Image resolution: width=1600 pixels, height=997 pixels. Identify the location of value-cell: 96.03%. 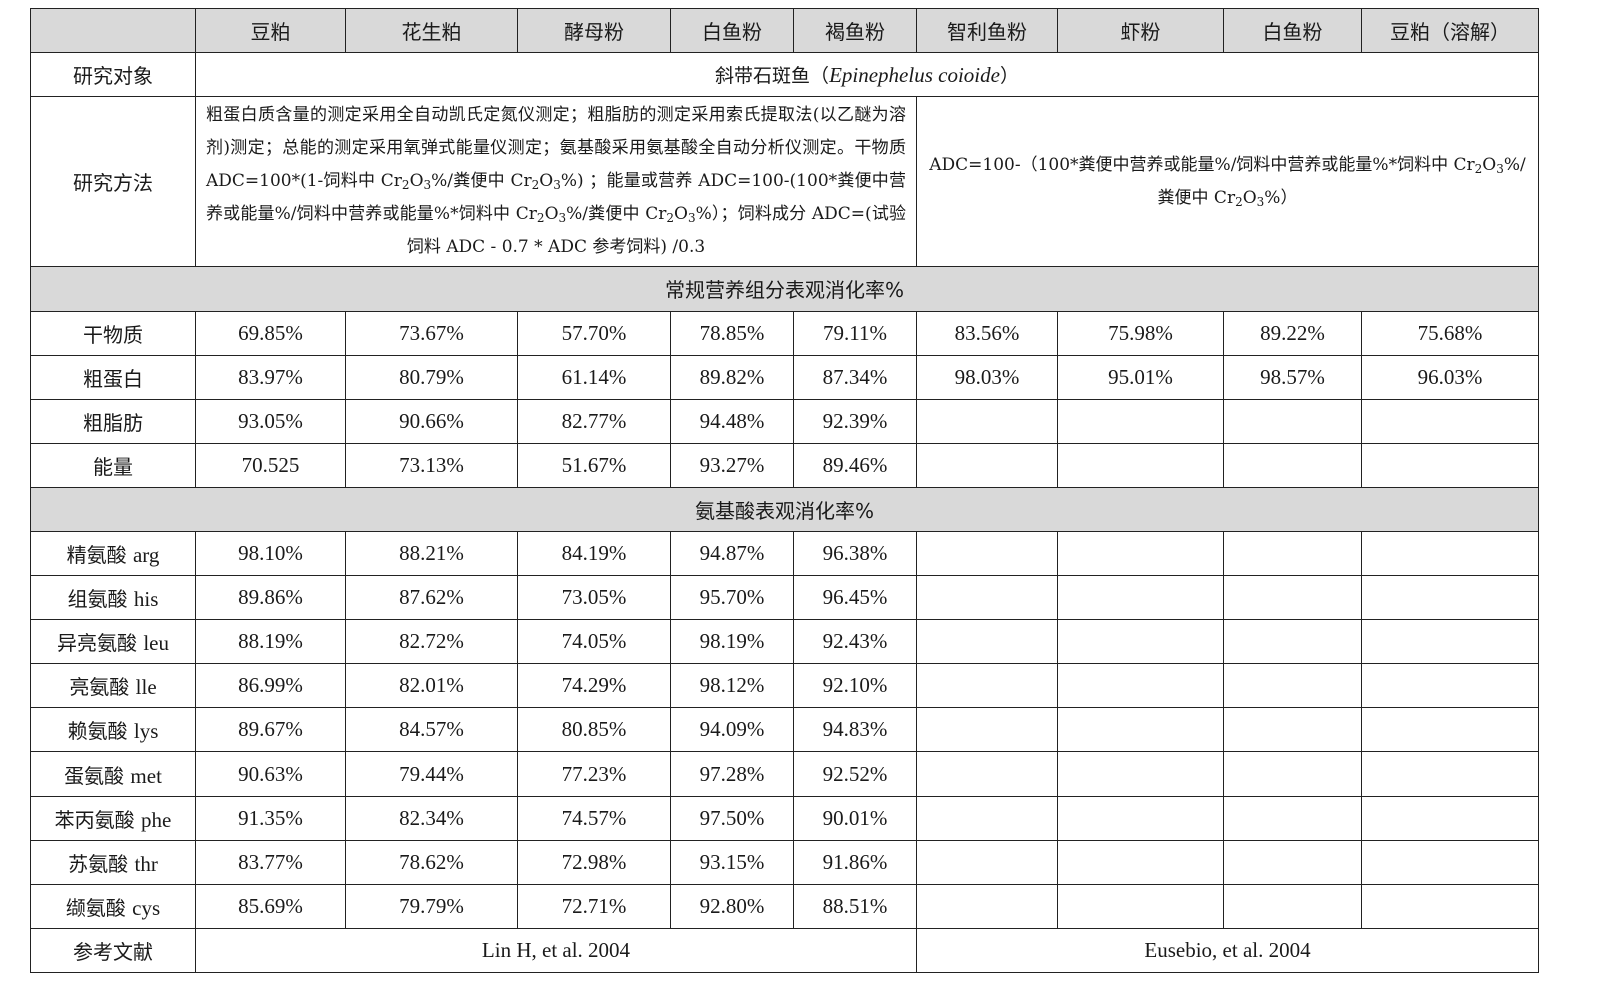
(1450, 377).